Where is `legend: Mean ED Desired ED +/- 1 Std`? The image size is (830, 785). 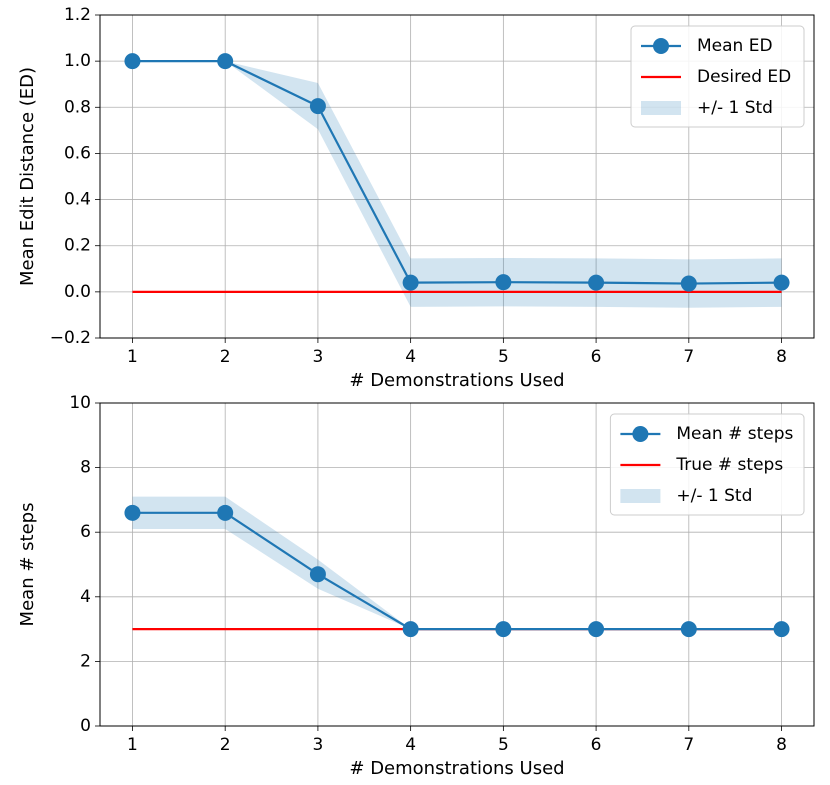 legend: Mean ED Desired ED +/- 1 Std is located at coordinates (717, 76).